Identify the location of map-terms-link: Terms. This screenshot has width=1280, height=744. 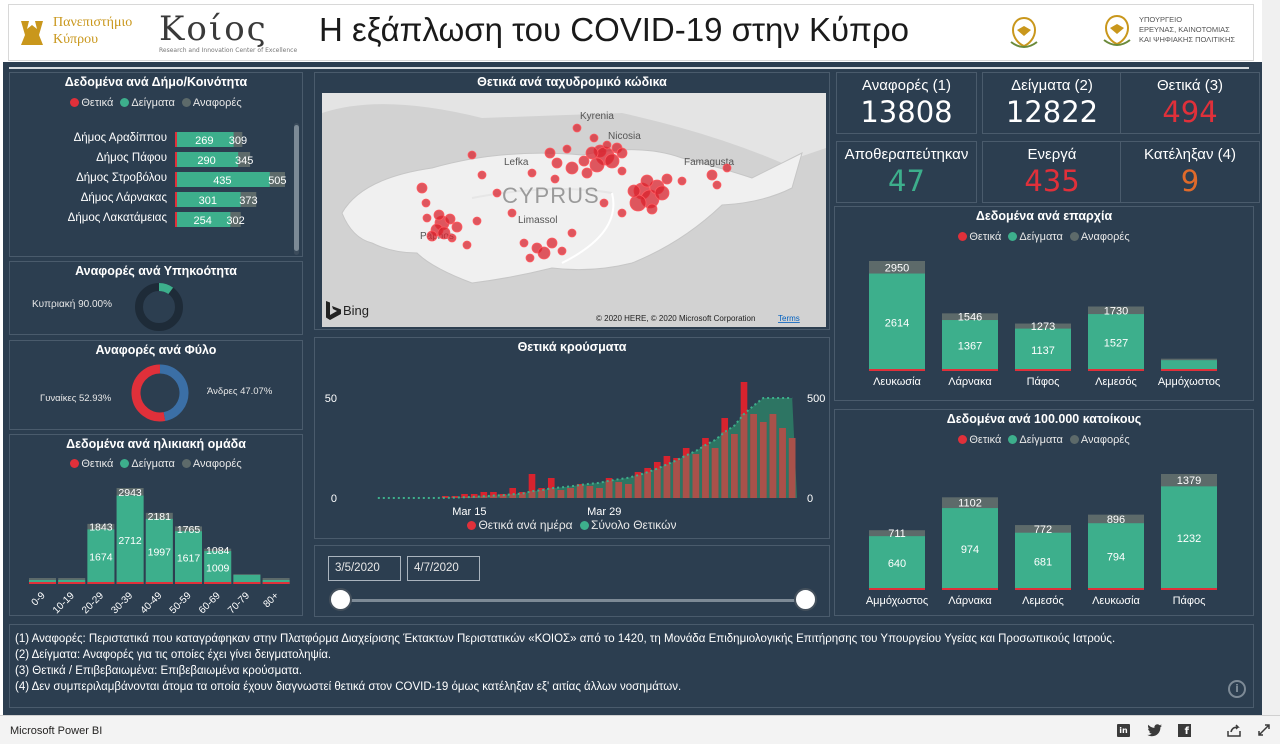
(789, 318).